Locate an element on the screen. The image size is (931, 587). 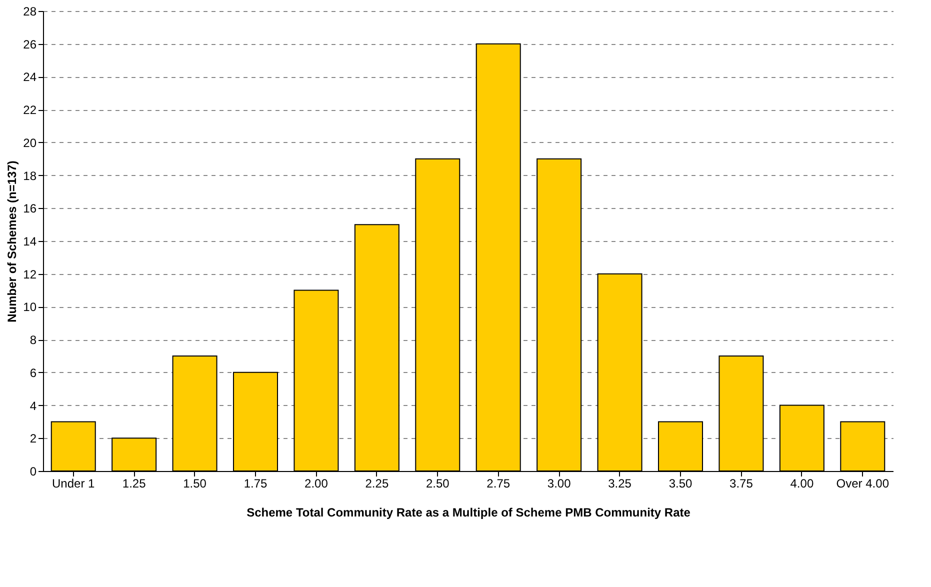
x-tick-label: Over 4.00 is located at coordinates (863, 483).